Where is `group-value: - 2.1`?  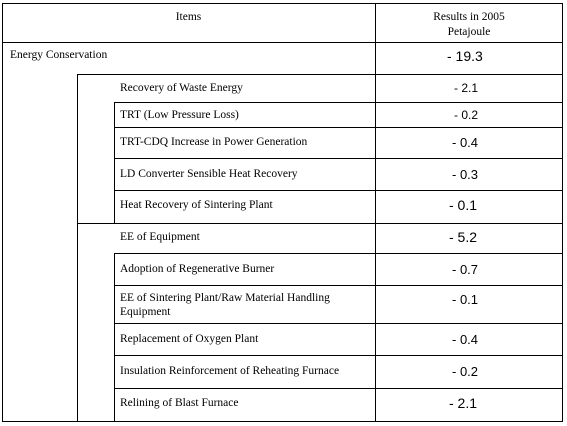 group-value: - 2.1 is located at coordinates (466, 88).